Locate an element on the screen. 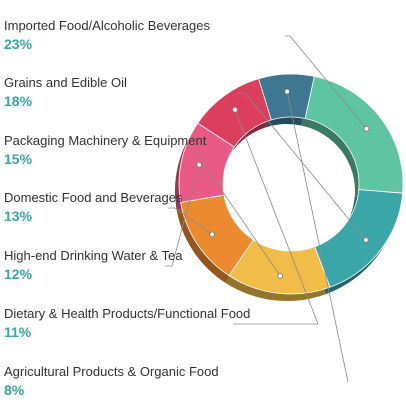  leader-line-high-end-drinking-water-tea is located at coordinates (182, 215).